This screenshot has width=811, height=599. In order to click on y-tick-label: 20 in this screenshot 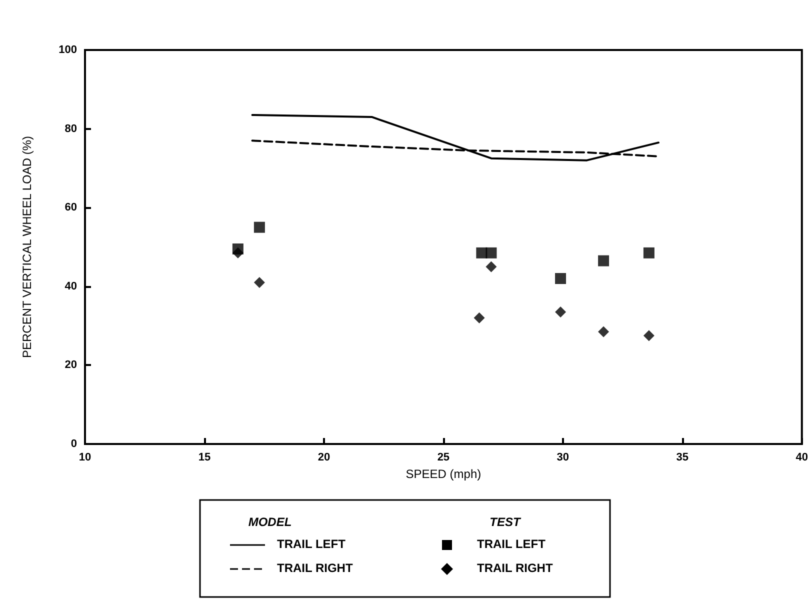, I will do `click(70, 365)`.